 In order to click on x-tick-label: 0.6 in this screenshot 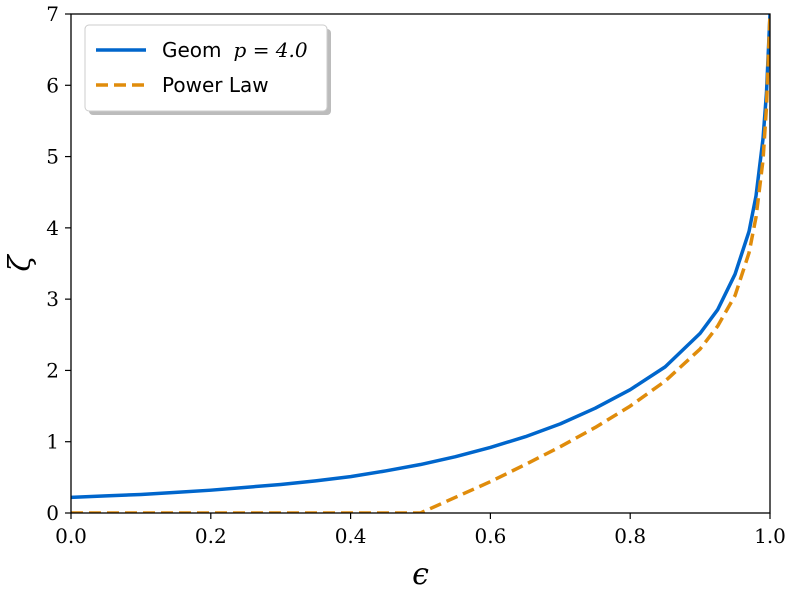, I will do `click(490, 536)`.